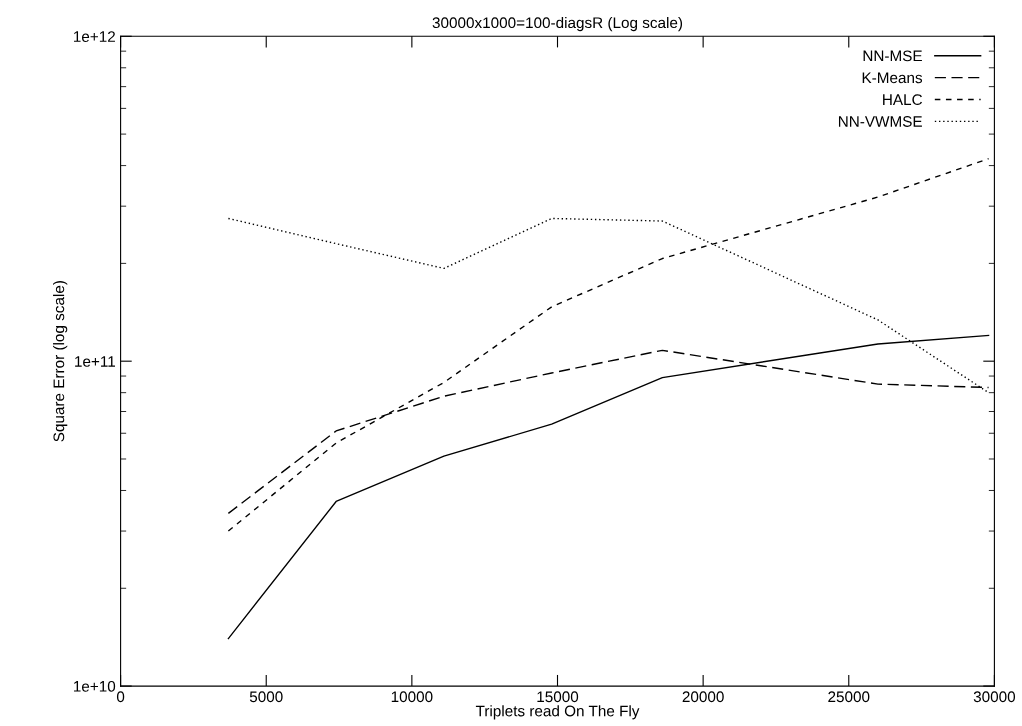 The image size is (1022, 726). What do you see at coordinates (120, 697) in the screenshot?
I see `x-tick-label: 0` at bounding box center [120, 697].